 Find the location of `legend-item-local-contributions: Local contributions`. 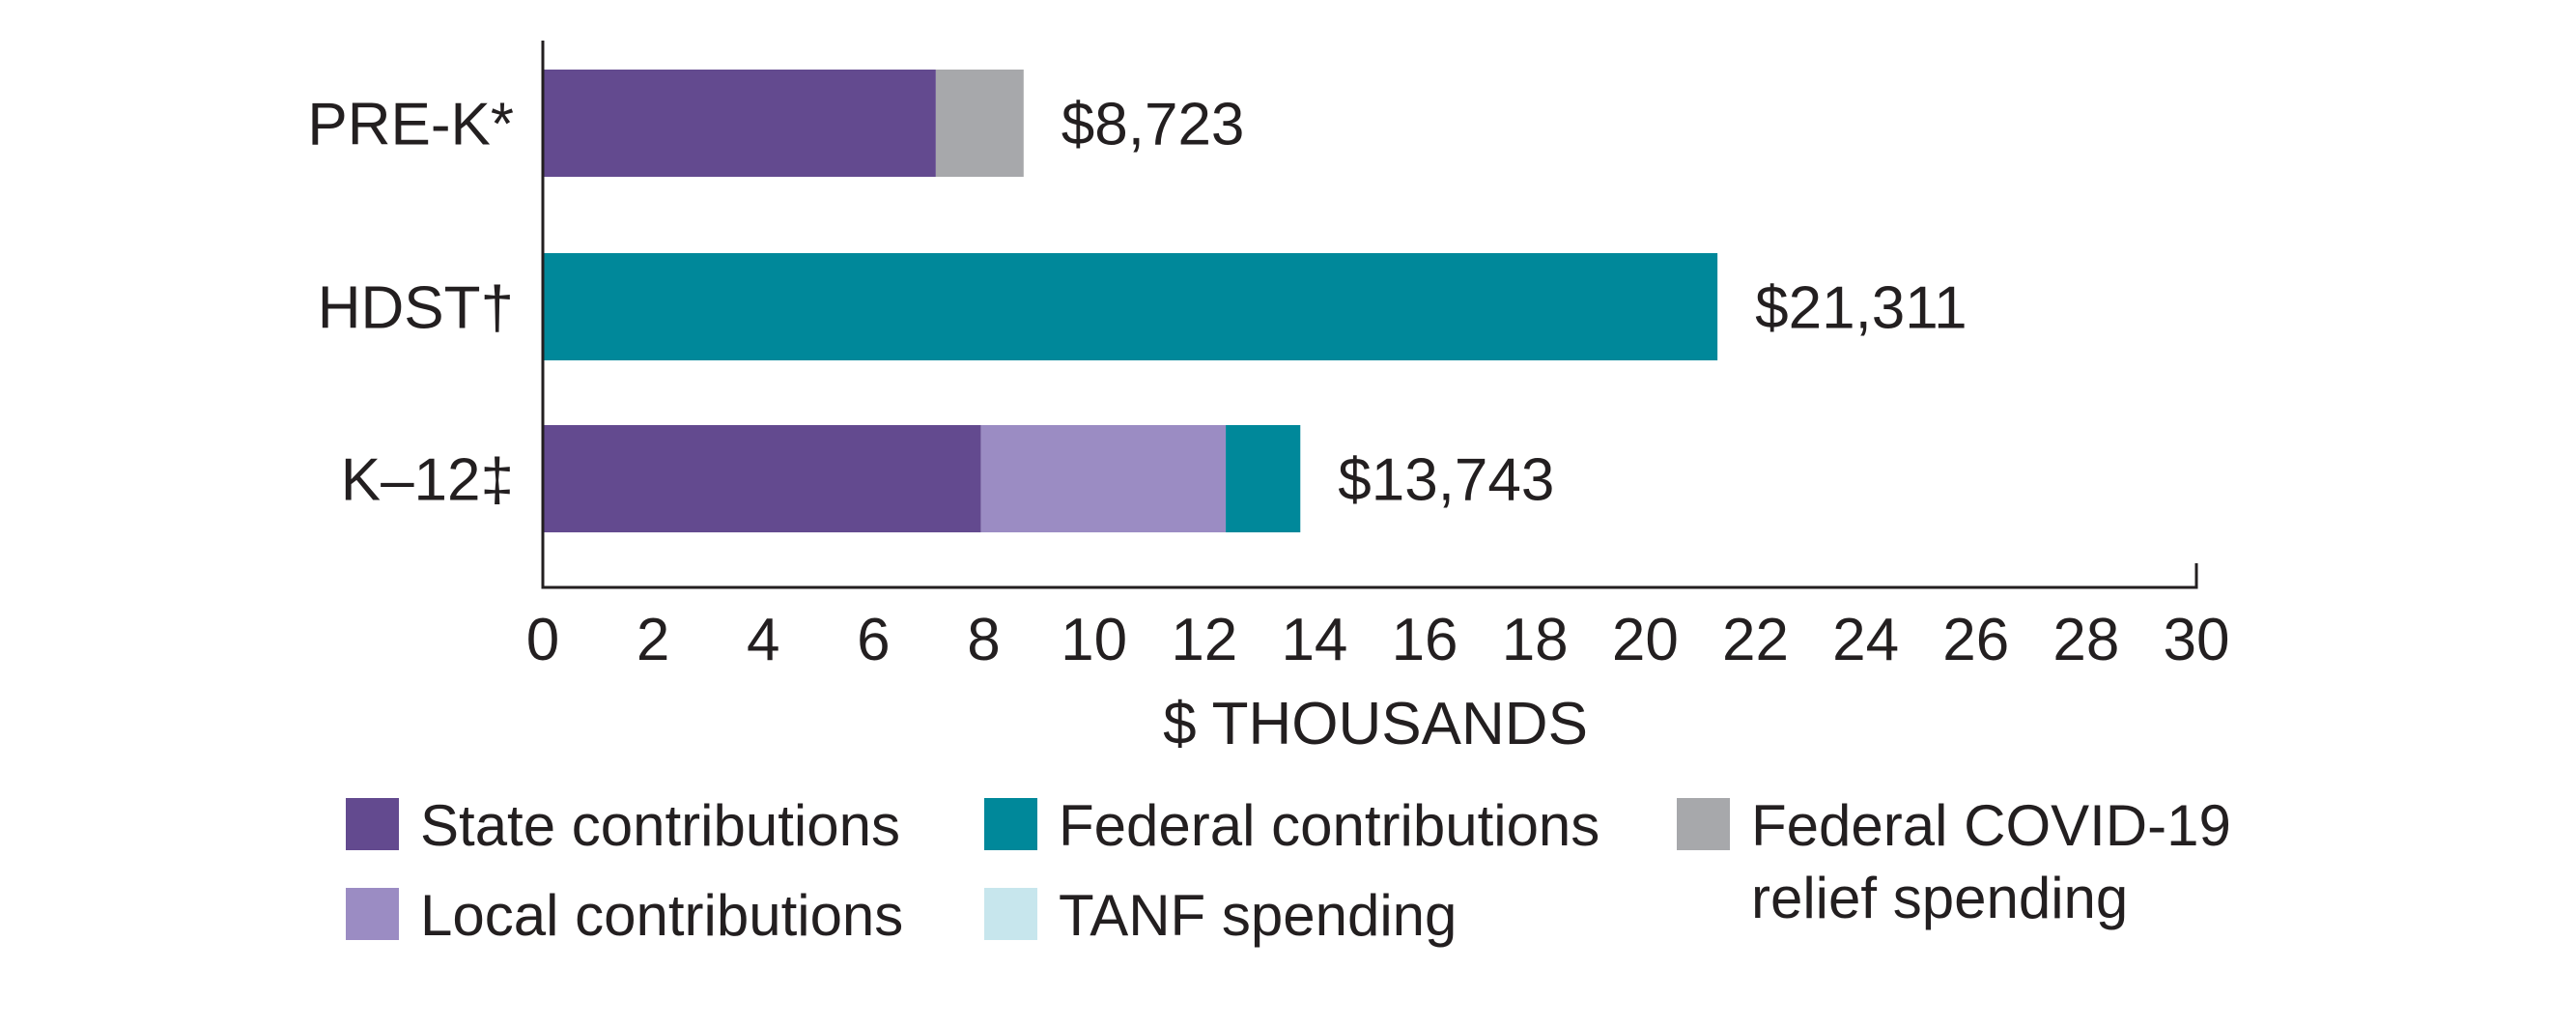

legend-item-local-contributions: Local contributions is located at coordinates (624, 915).